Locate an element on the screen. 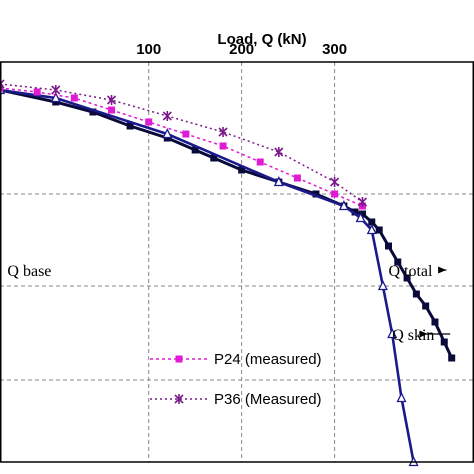 The width and height of the screenshot is (474, 474). legend-label: P24 (measured) is located at coordinates (268, 359).